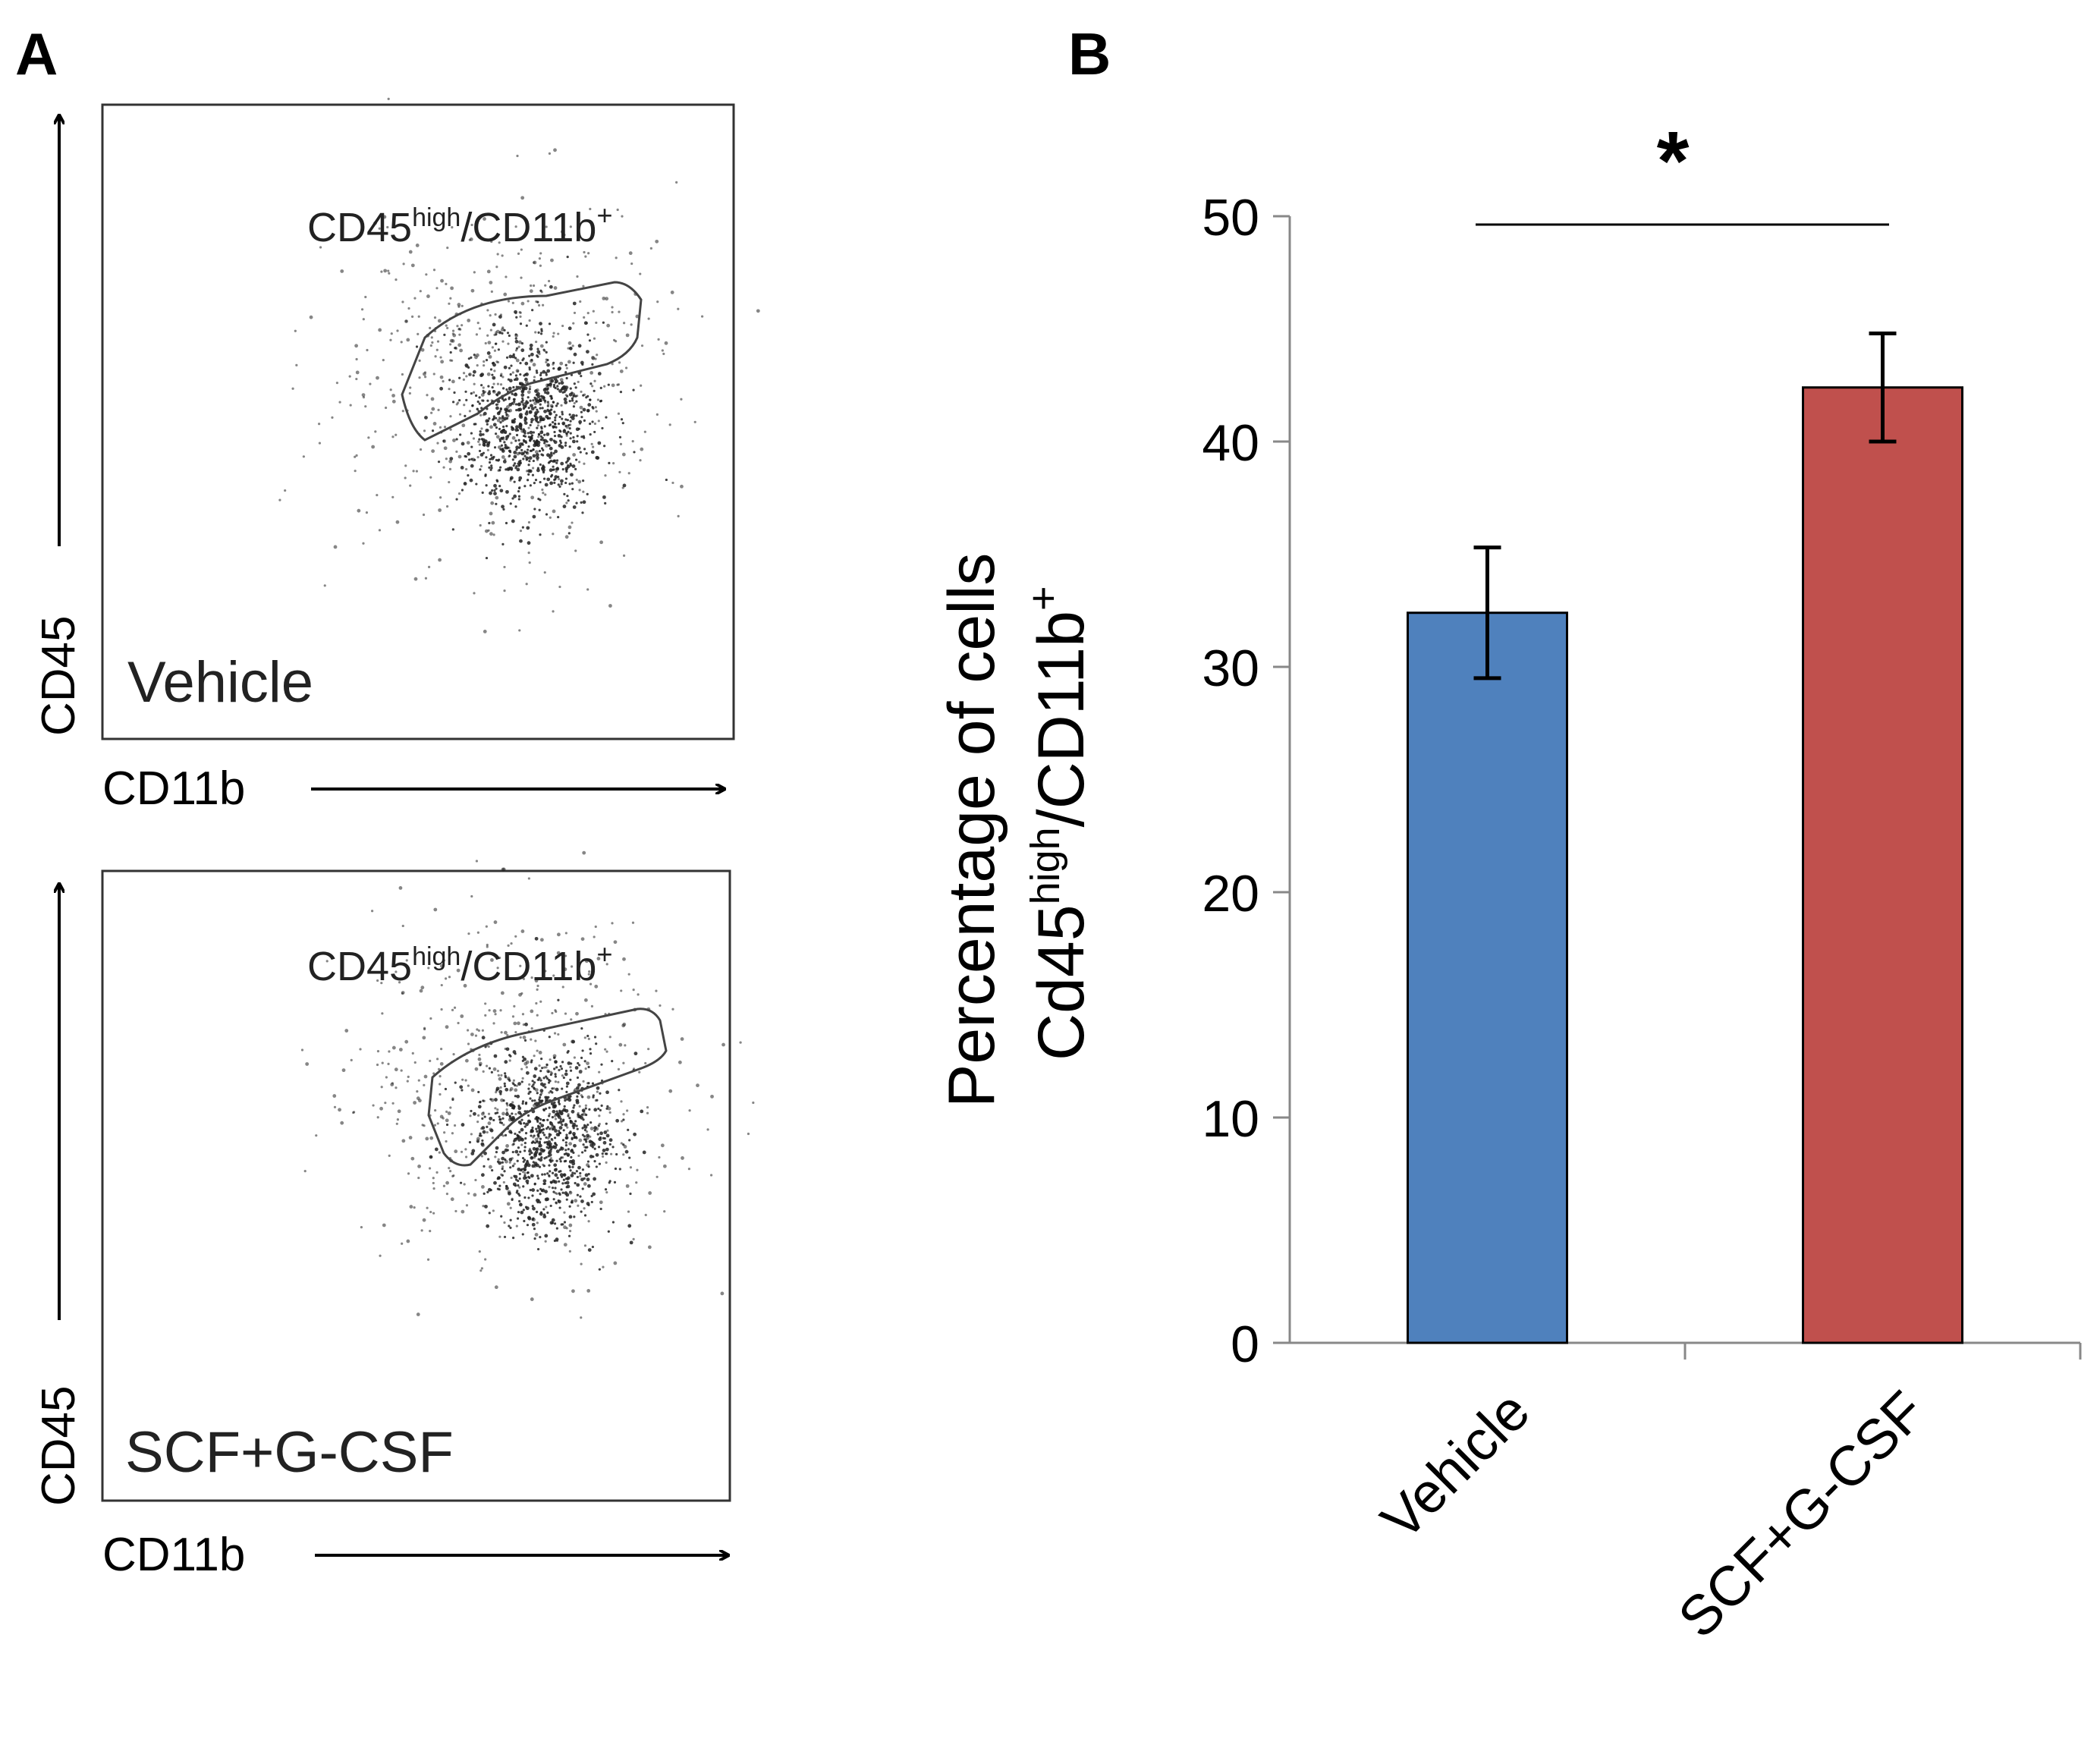 Image resolution: width=2100 pixels, height=1751 pixels. Describe the element at coordinates (1230, 894) in the screenshot. I see `y-tick-label: 20` at that location.